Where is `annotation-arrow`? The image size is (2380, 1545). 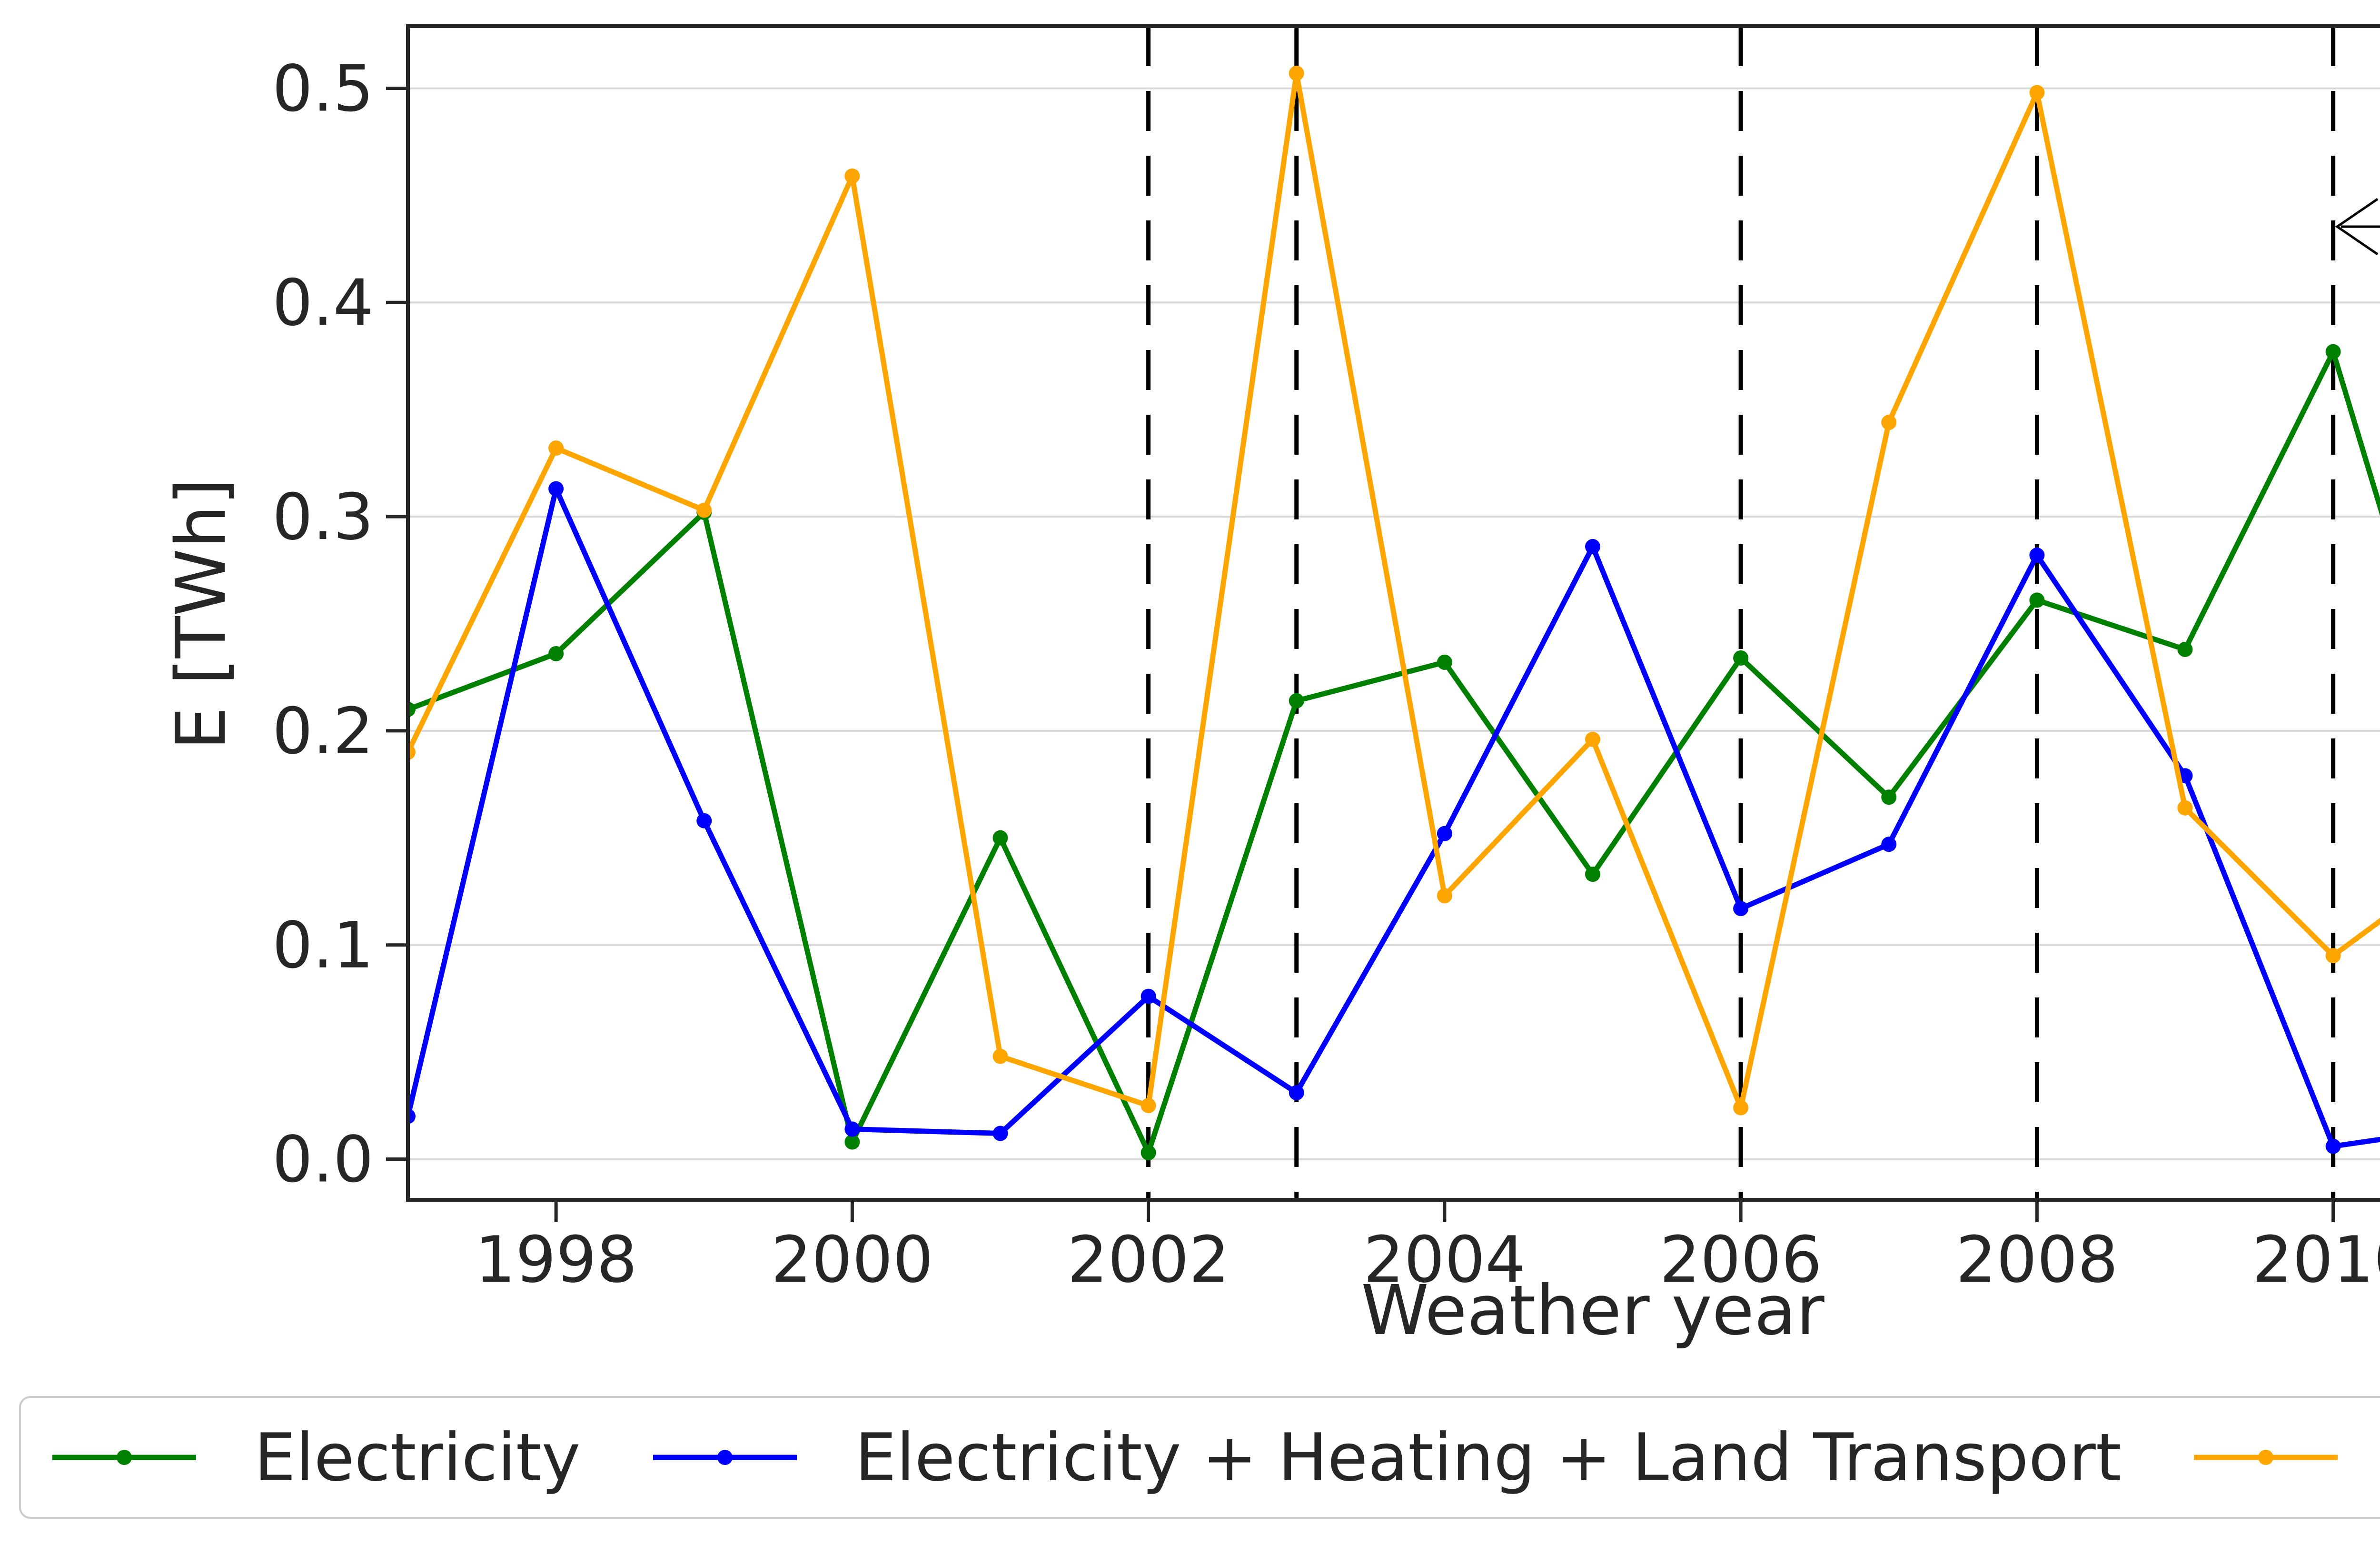
annotation-arrow is located at coordinates (2357, 227).